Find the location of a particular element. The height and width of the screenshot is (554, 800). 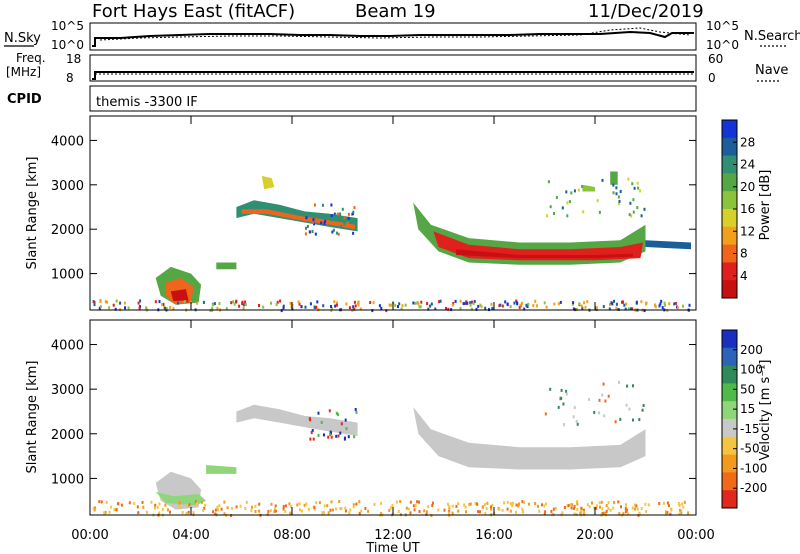

power-ytick-label: 3000 is located at coordinates (67, 186).